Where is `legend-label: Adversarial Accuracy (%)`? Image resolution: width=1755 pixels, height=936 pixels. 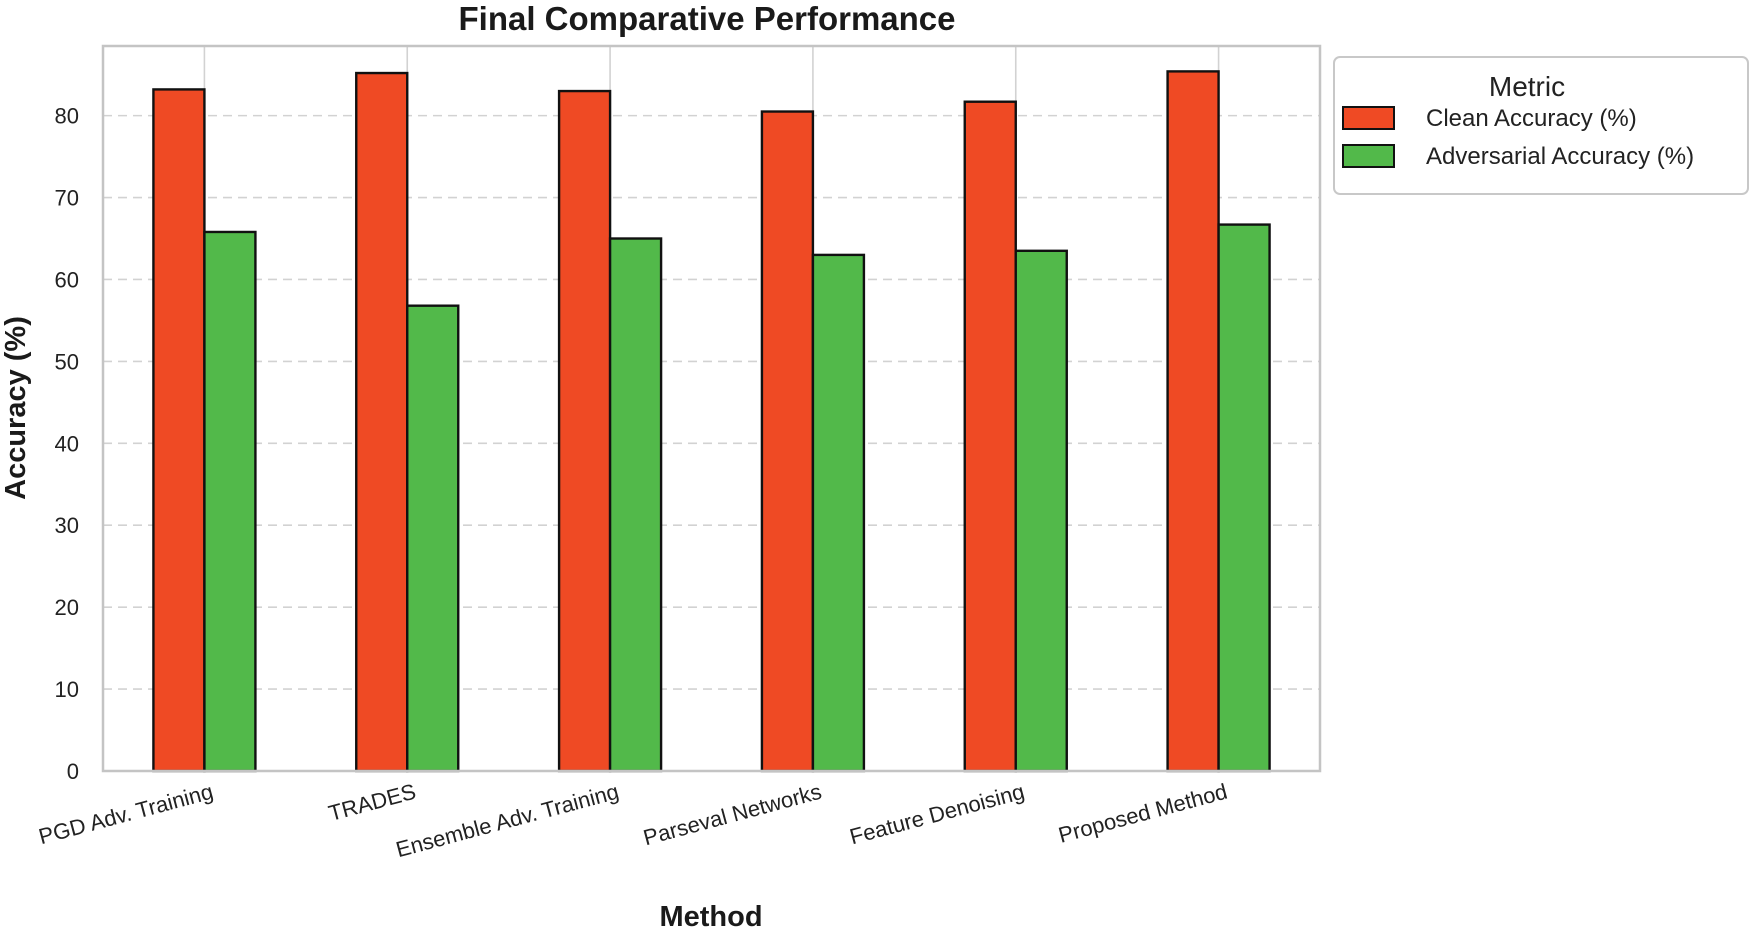
legend-label: Adversarial Accuracy (%) is located at coordinates (1560, 156).